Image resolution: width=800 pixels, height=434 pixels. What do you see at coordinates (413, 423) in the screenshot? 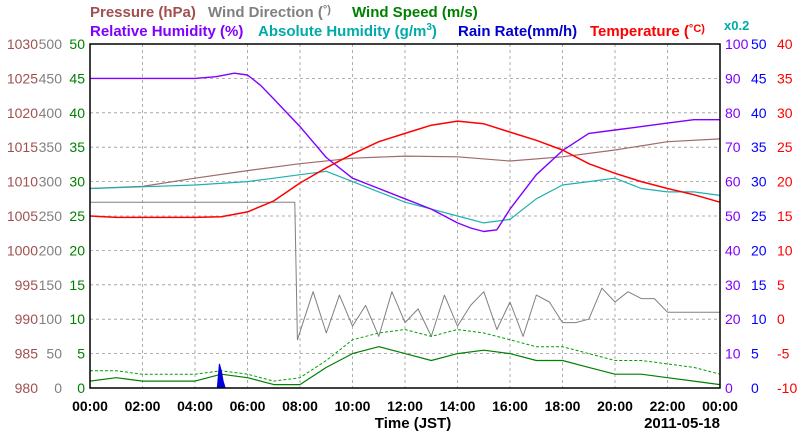
I see `x-axis-label: Time (JST)` at bounding box center [413, 423].